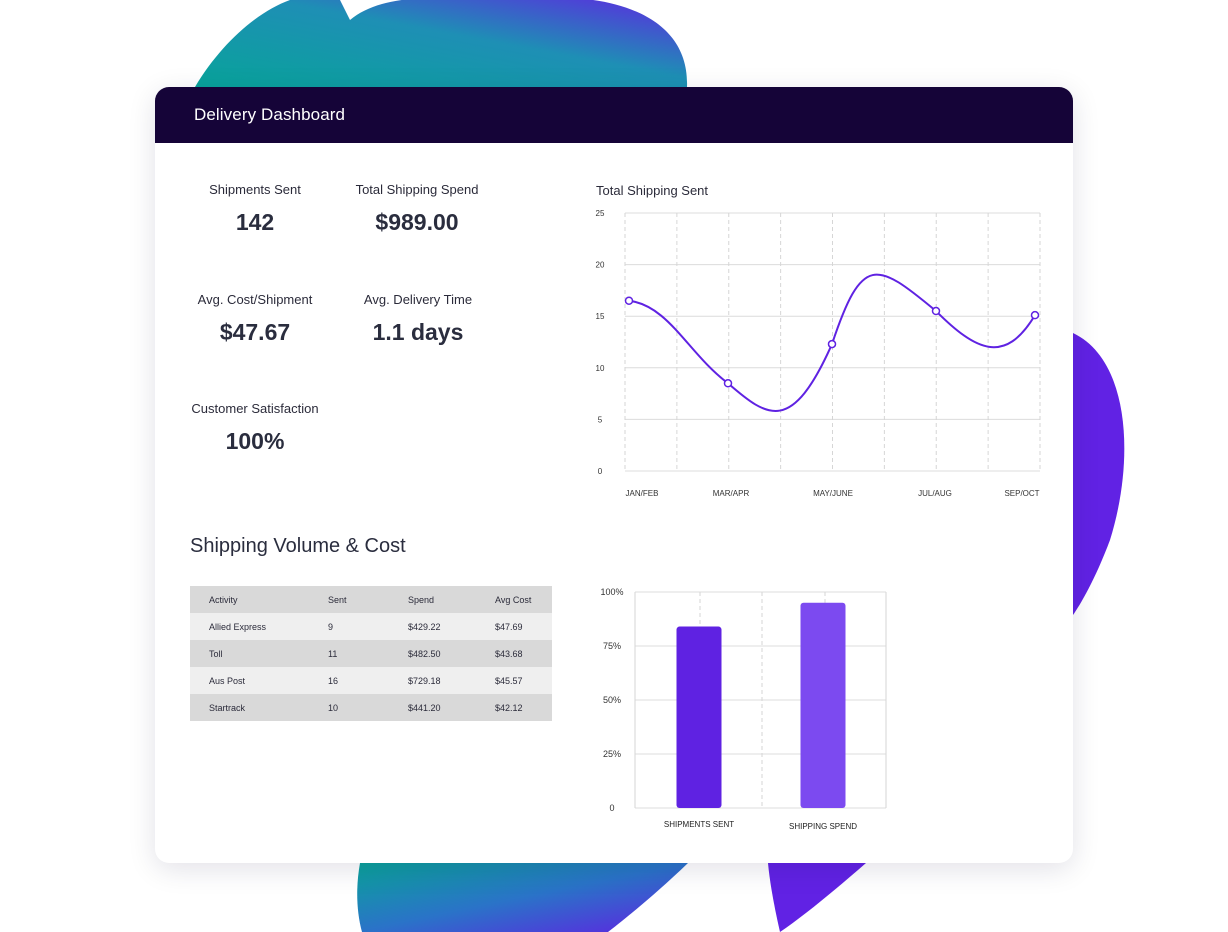  I want to click on stat-value: 100%, so click(255, 441).